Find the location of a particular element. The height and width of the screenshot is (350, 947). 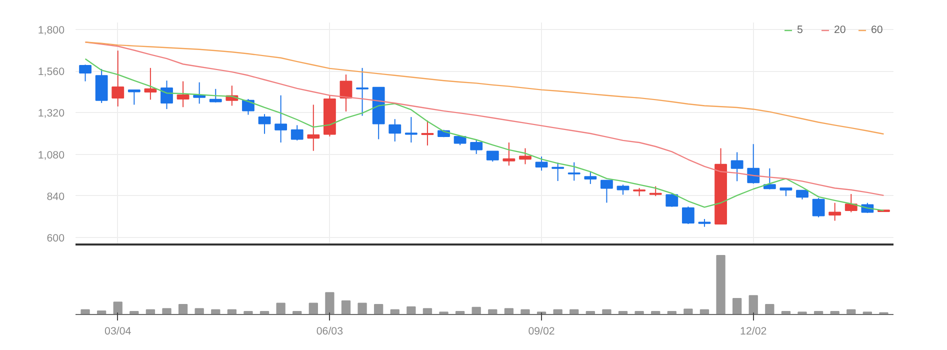

x-tick-label: 06/03 is located at coordinates (330, 332).